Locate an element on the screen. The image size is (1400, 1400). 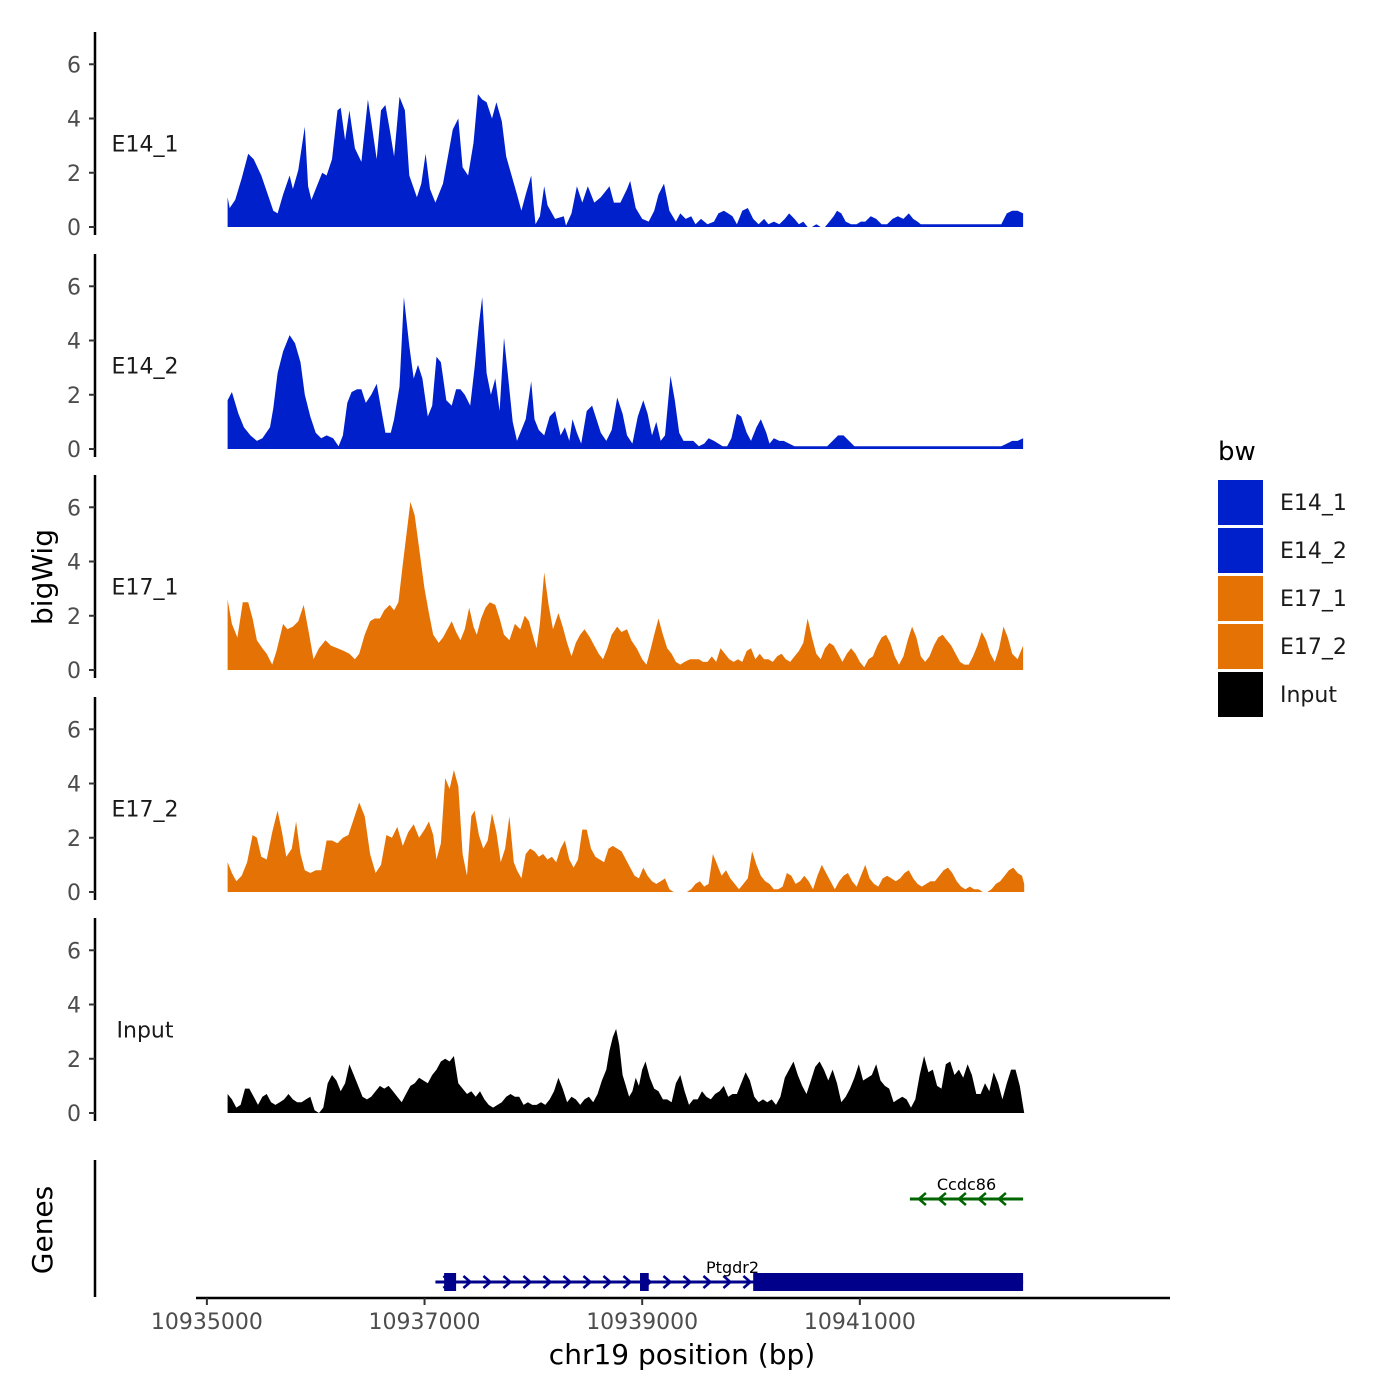
track-panel-Input: 0 2 4 6 Input is located at coordinates (546, 1022).